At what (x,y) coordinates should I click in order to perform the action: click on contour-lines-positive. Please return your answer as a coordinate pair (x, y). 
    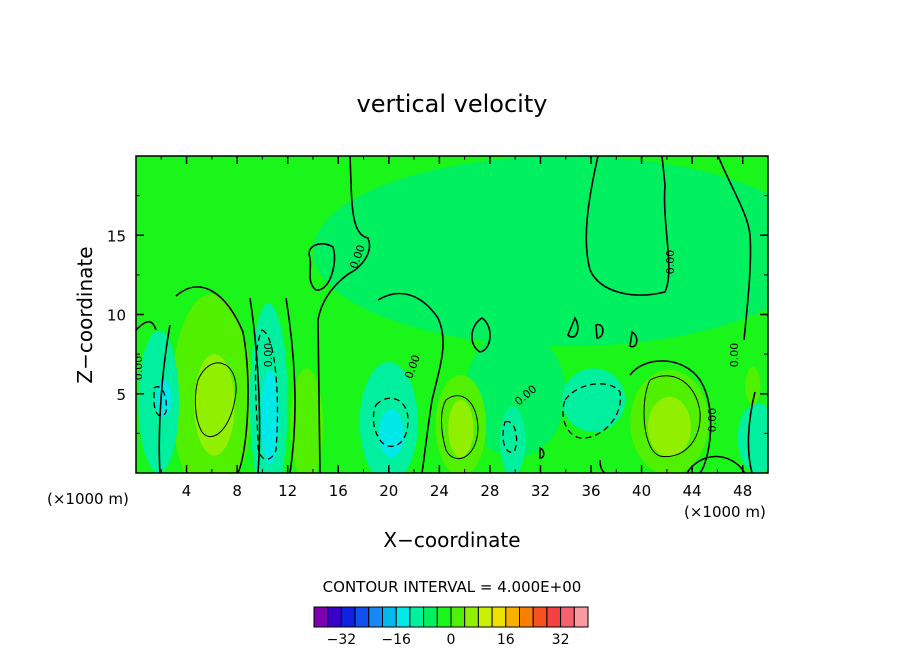
    Looking at the image, I should click on (447, 411).